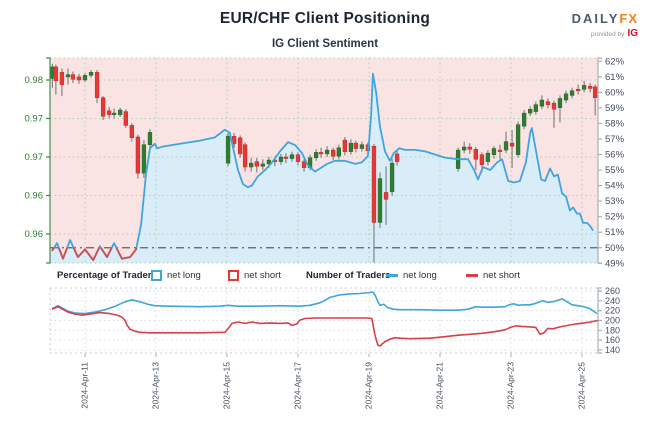  I want to click on count-tick-label: 220, so click(612, 311).